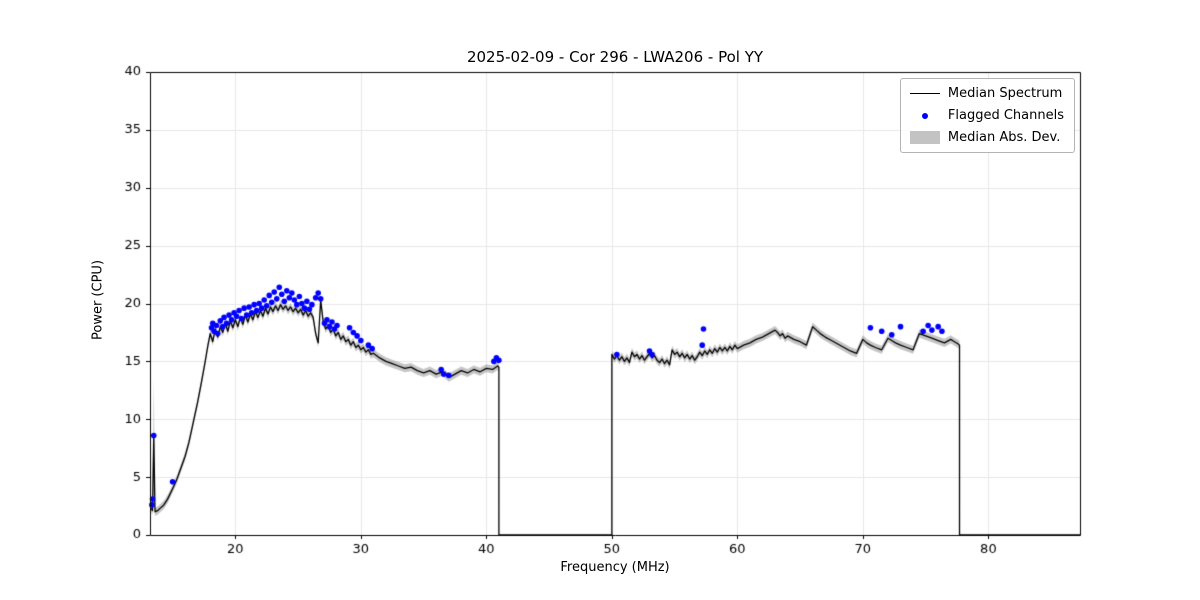 Image resolution: width=1200 pixels, height=600 pixels. What do you see at coordinates (615, 567) in the screenshot?
I see `x-axis-label: Frequency (MHz)` at bounding box center [615, 567].